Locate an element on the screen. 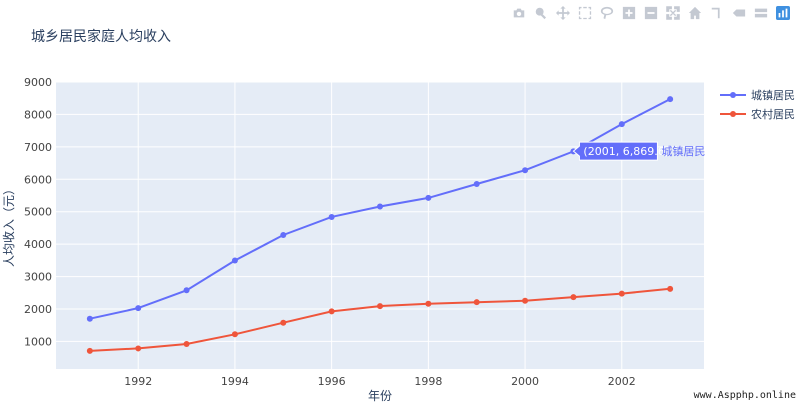 The width and height of the screenshot is (800, 403). legend-item-label: 农村居民 is located at coordinates (773, 114).